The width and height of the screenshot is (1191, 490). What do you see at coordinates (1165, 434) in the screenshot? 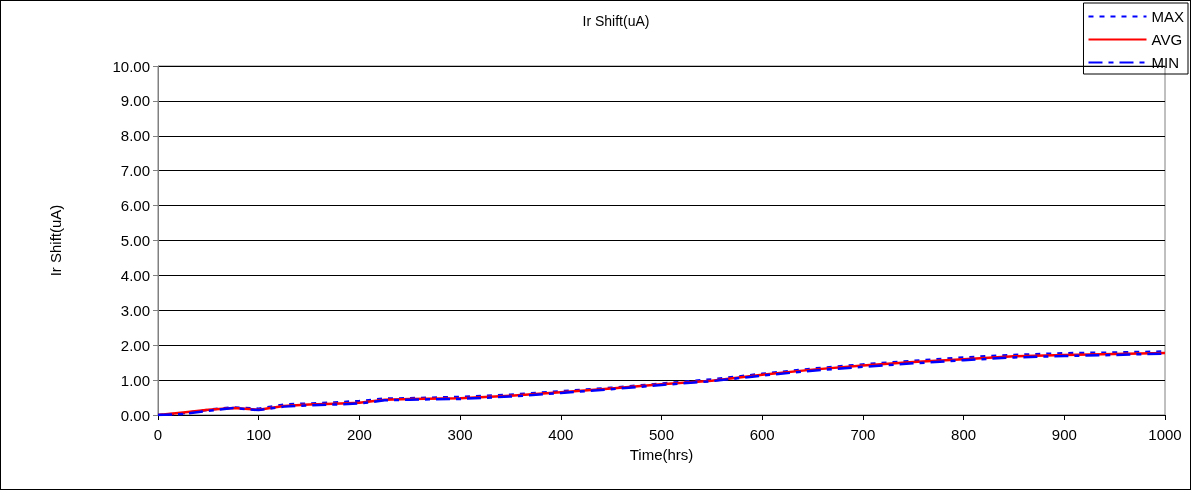
I see `x-tick-label: 1000` at bounding box center [1165, 434].